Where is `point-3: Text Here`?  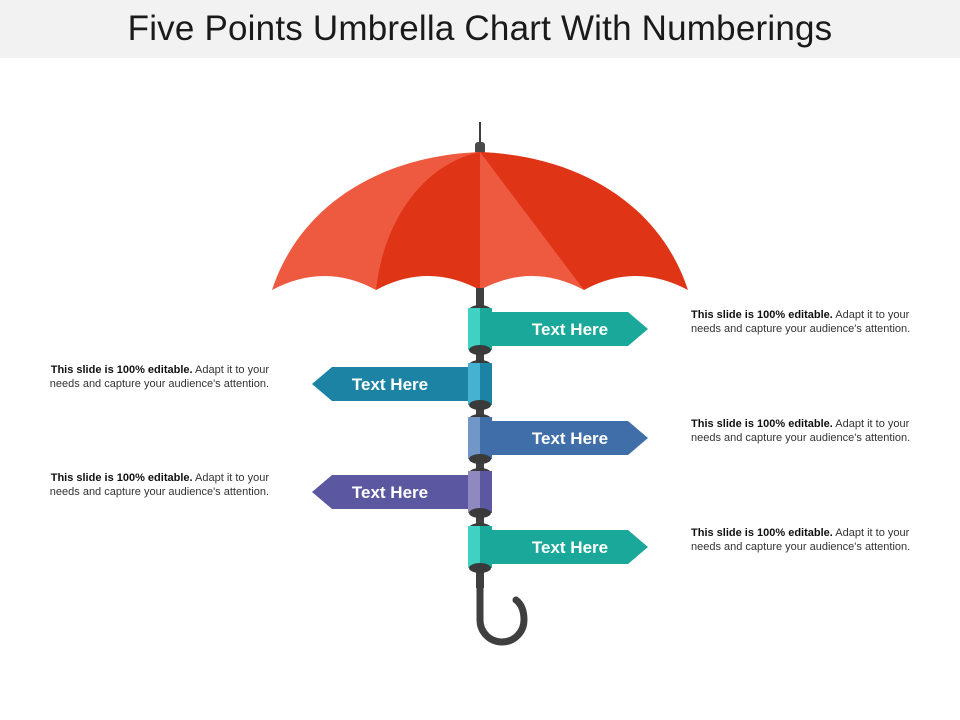
point-3: Text Here is located at coordinates (558, 439).